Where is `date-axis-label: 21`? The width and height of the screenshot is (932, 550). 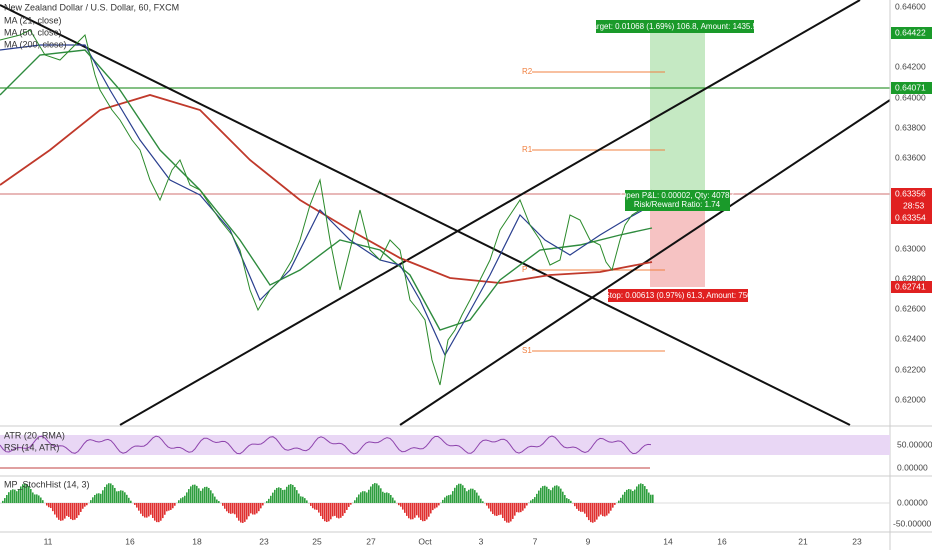
date-axis-label: 21 is located at coordinates (803, 541).